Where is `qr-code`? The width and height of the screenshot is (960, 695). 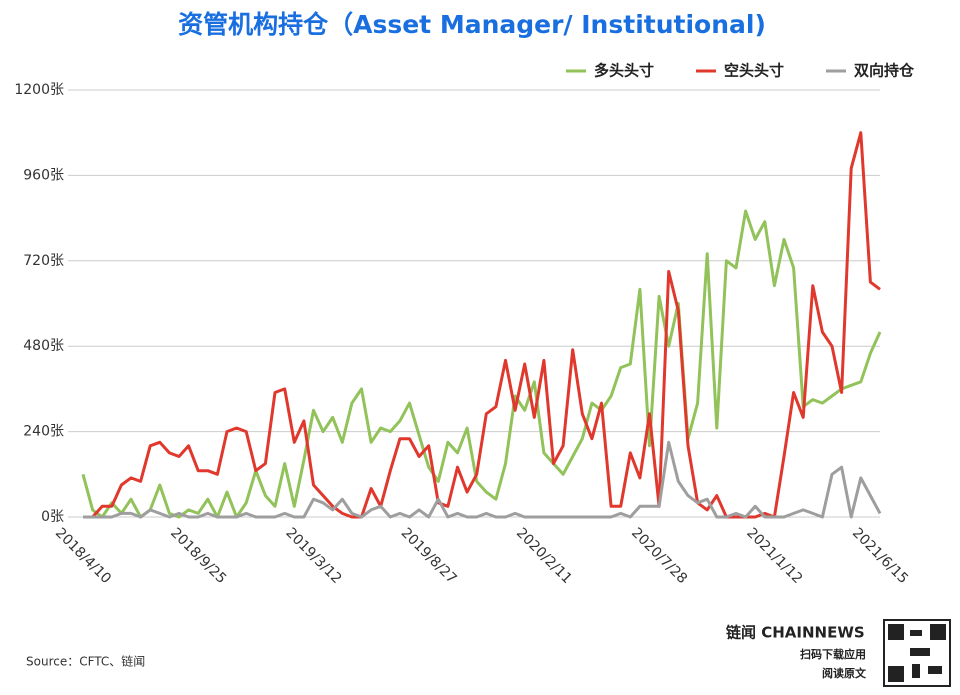 qr-code is located at coordinates (917, 653).